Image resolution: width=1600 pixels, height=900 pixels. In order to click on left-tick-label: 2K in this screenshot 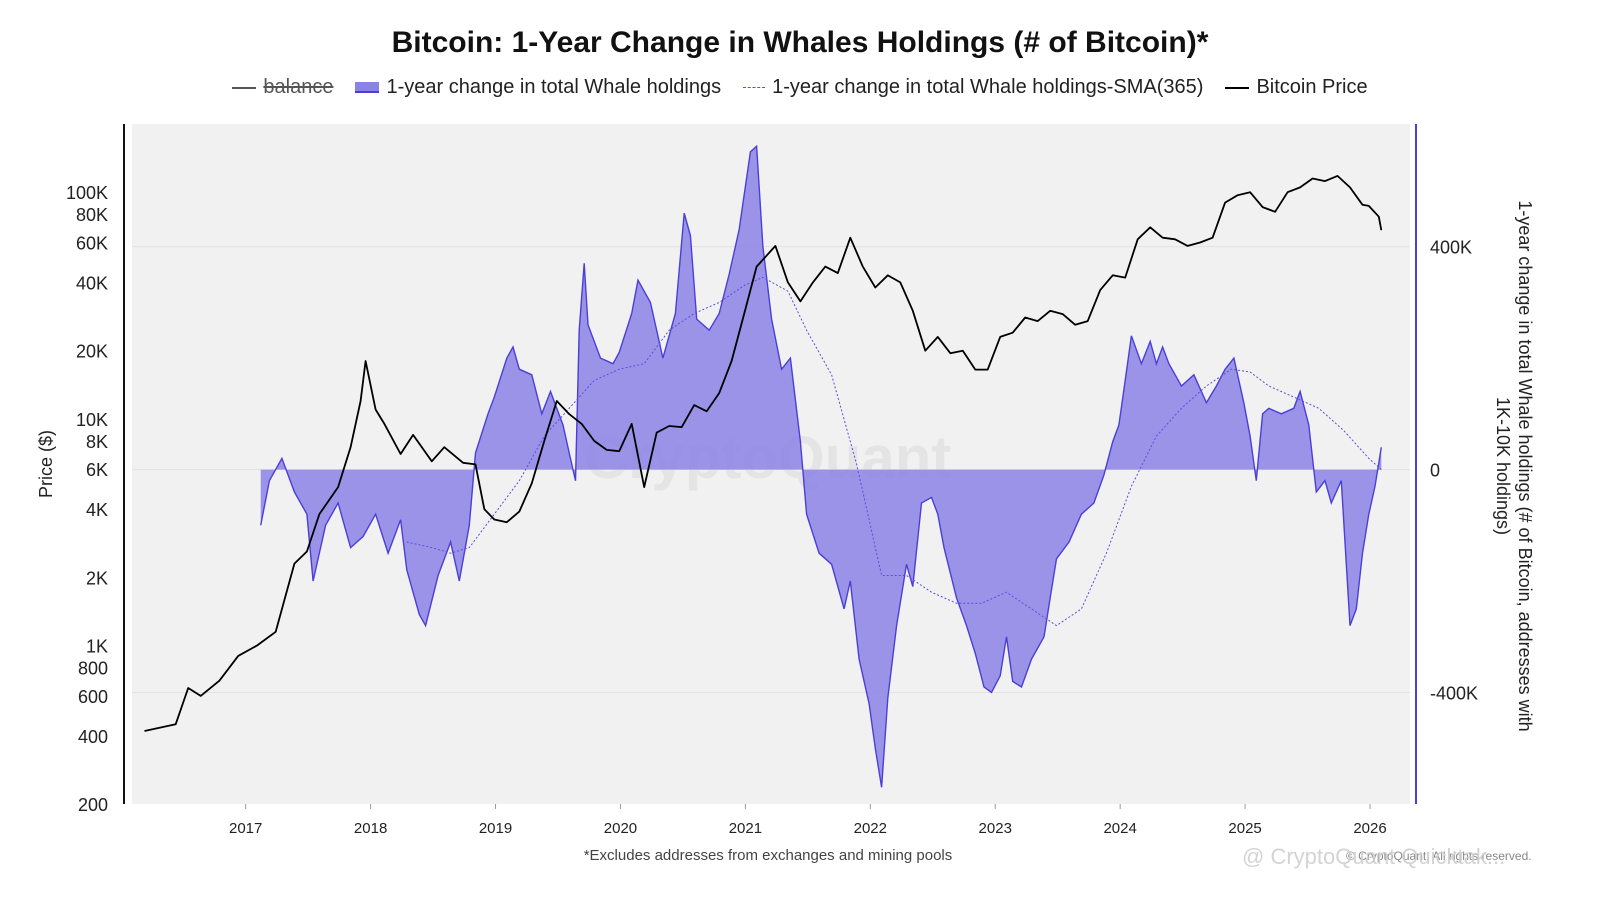, I will do `click(97, 578)`.